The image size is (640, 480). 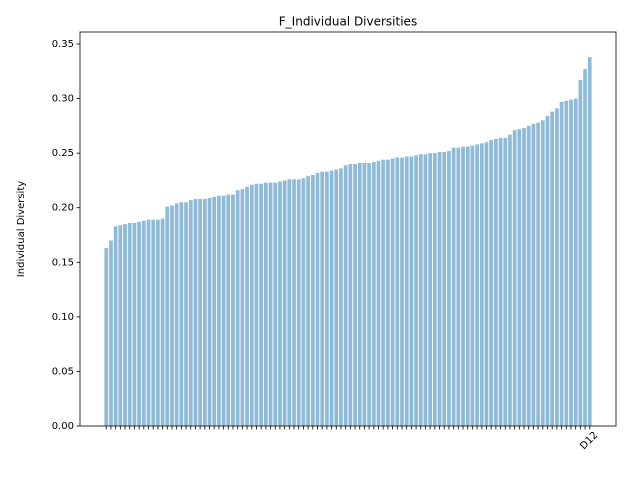 I want to click on y-tick-label: 0.25, so click(x=63, y=153).